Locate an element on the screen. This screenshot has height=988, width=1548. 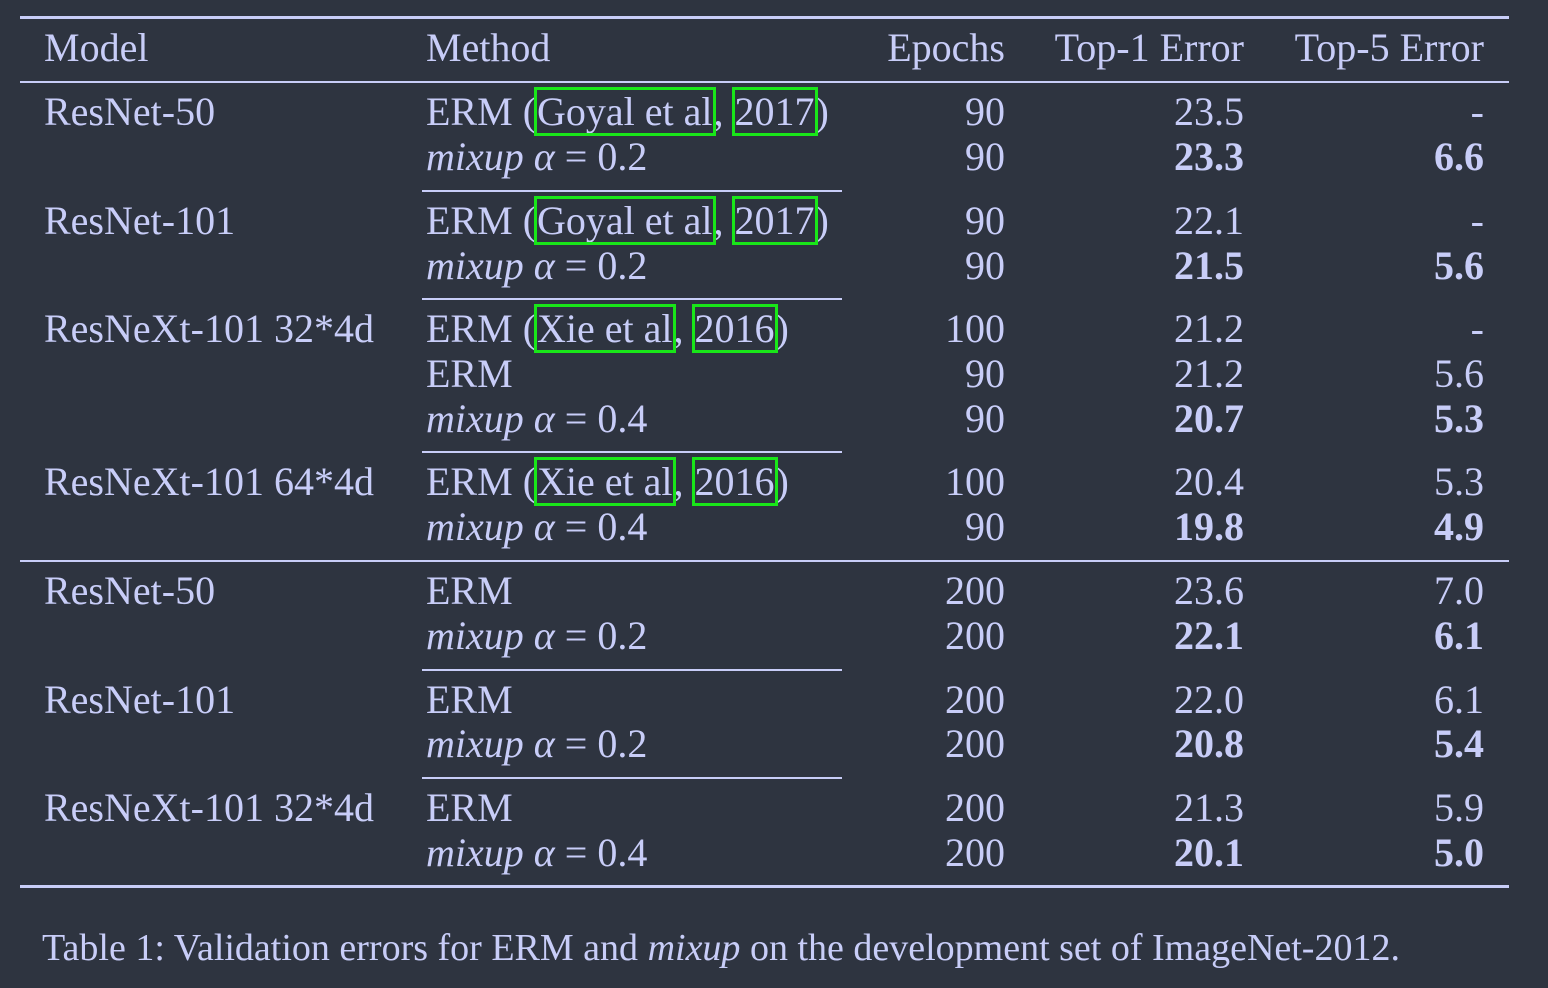
top5-cell: 5.4 is located at coordinates (1459, 743).